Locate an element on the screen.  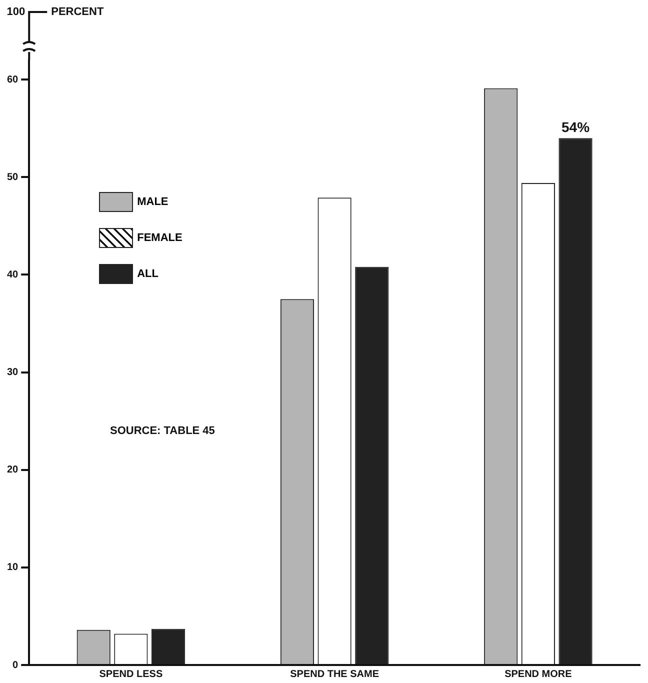
y-tick-label: 10 is located at coordinates (13, 568).